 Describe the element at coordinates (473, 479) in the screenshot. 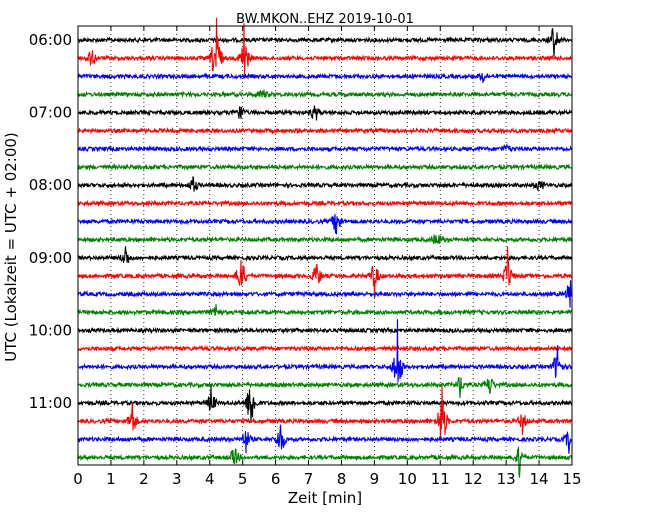

I see `x-tick-label: 12` at that location.